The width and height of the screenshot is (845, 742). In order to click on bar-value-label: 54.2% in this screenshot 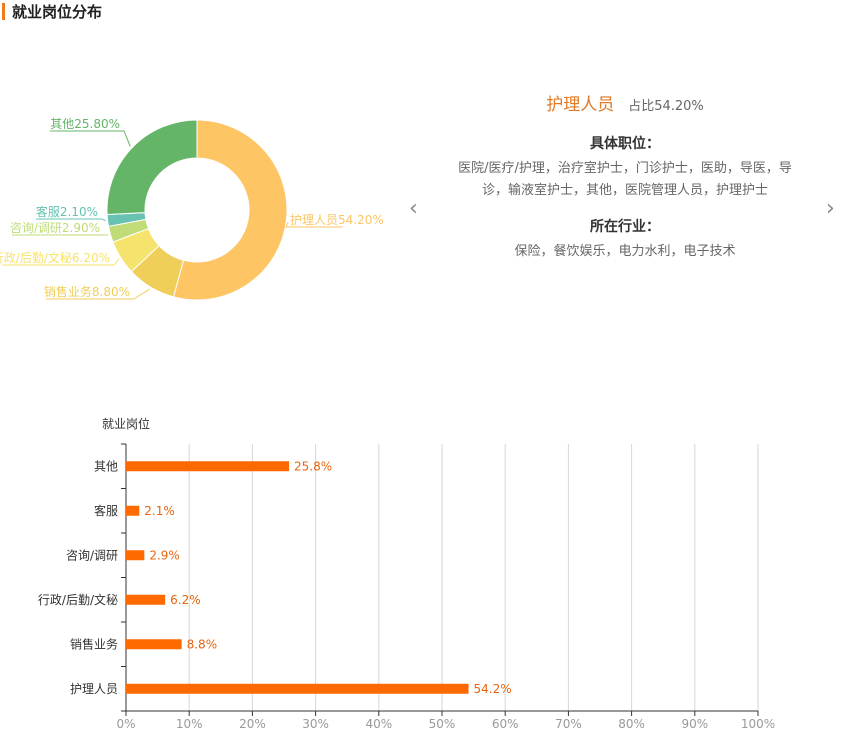, I will do `click(493, 689)`.